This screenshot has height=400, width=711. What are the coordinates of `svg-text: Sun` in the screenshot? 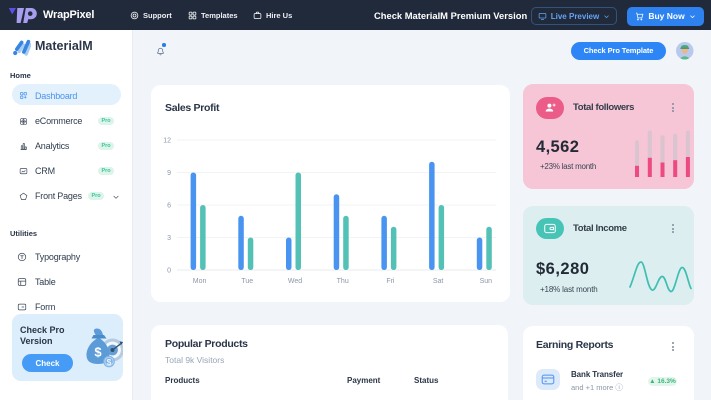 It's located at (486, 281).